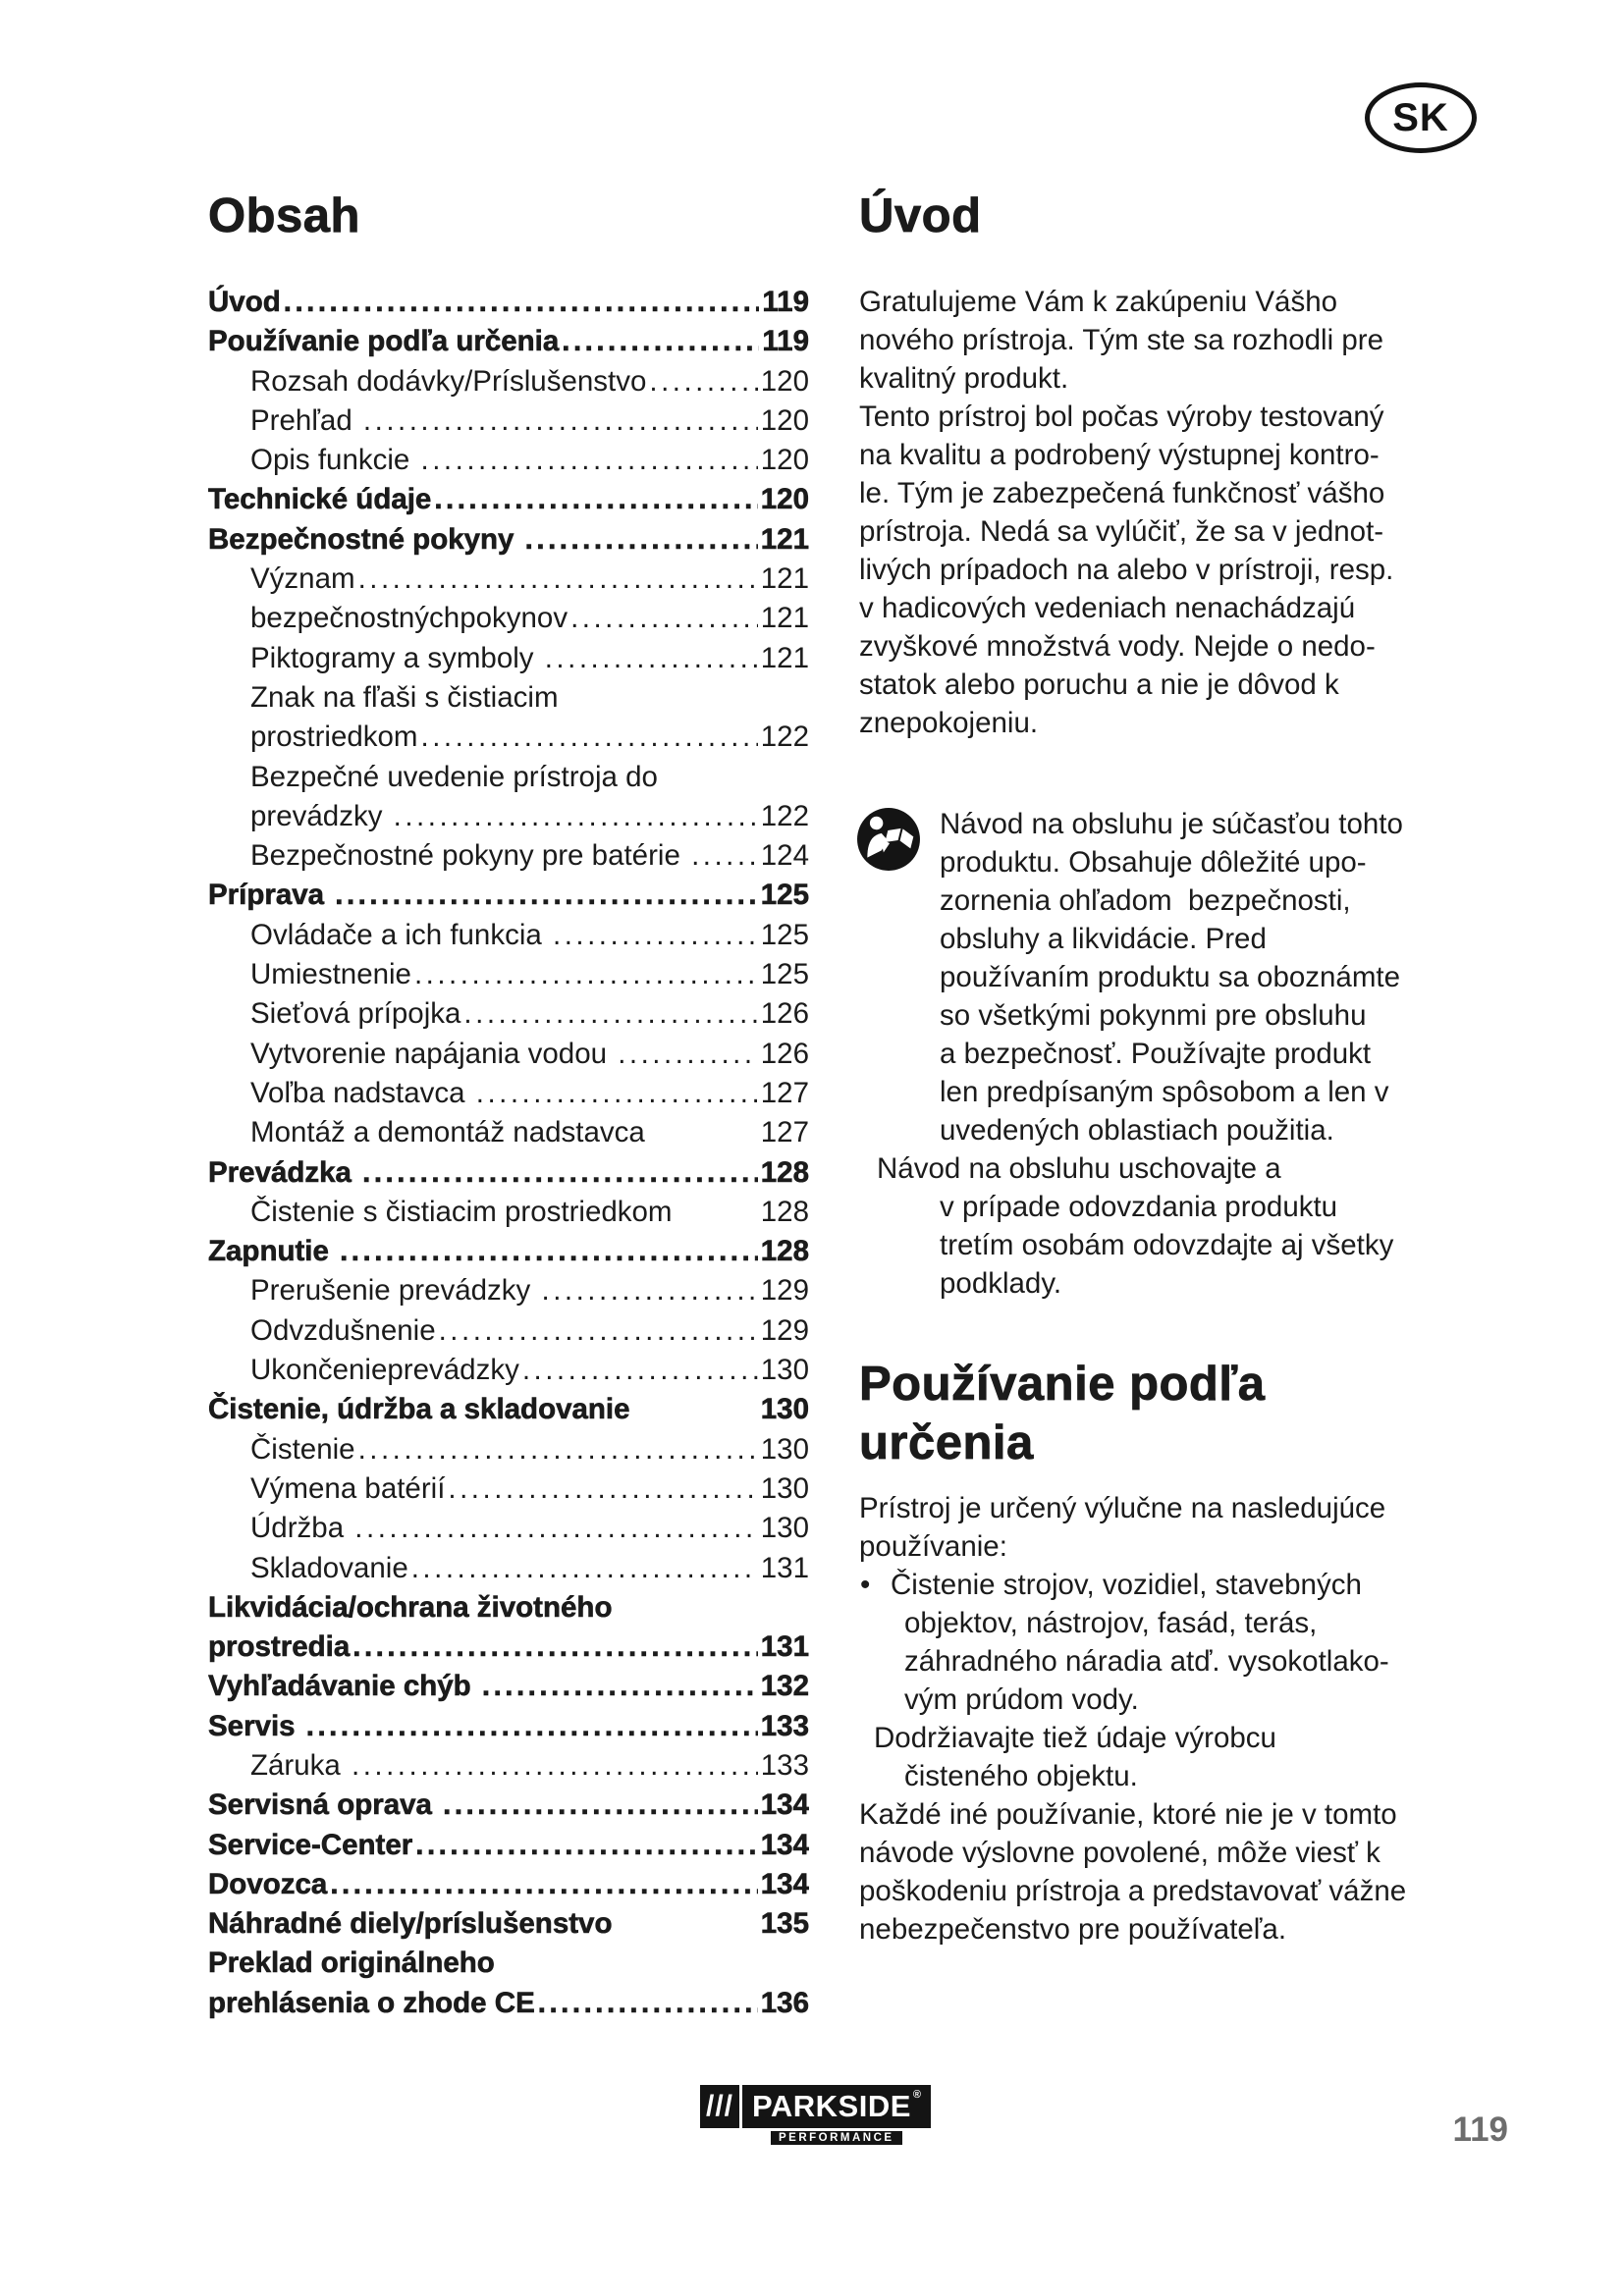 This screenshot has height=2296, width=1624. What do you see at coordinates (384, 341) in the screenshot?
I see `toc-entry-label: Používanie podľa určenia` at bounding box center [384, 341].